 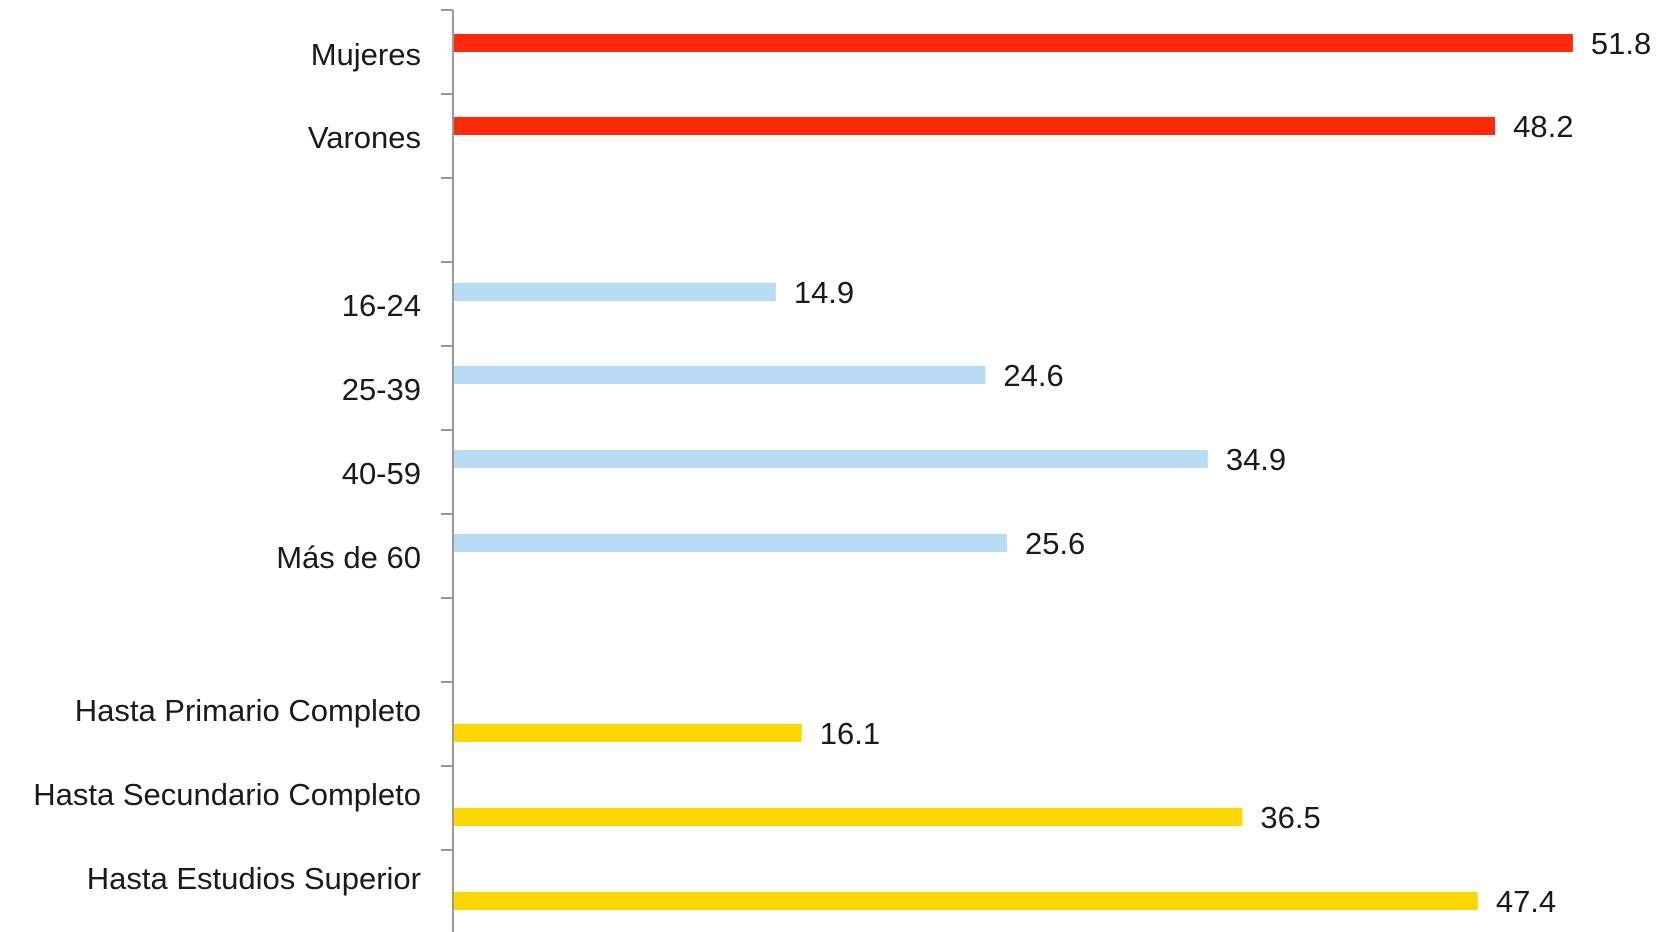 I want to click on data-label: 51.8, so click(x=1621, y=43).